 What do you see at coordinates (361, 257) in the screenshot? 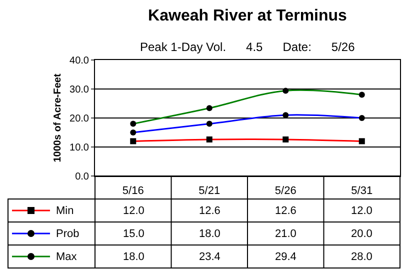
I see `text: 28.0` at bounding box center [361, 257].